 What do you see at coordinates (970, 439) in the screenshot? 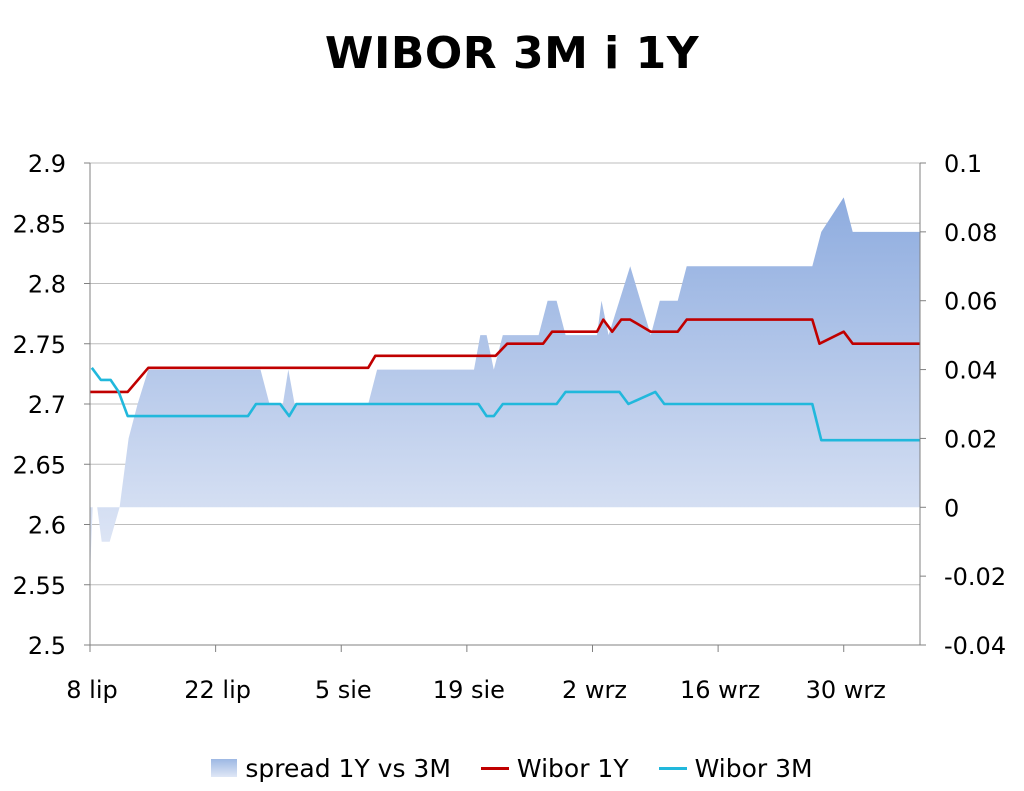
I see `y-right-tick-label: 0.02` at bounding box center [970, 439].